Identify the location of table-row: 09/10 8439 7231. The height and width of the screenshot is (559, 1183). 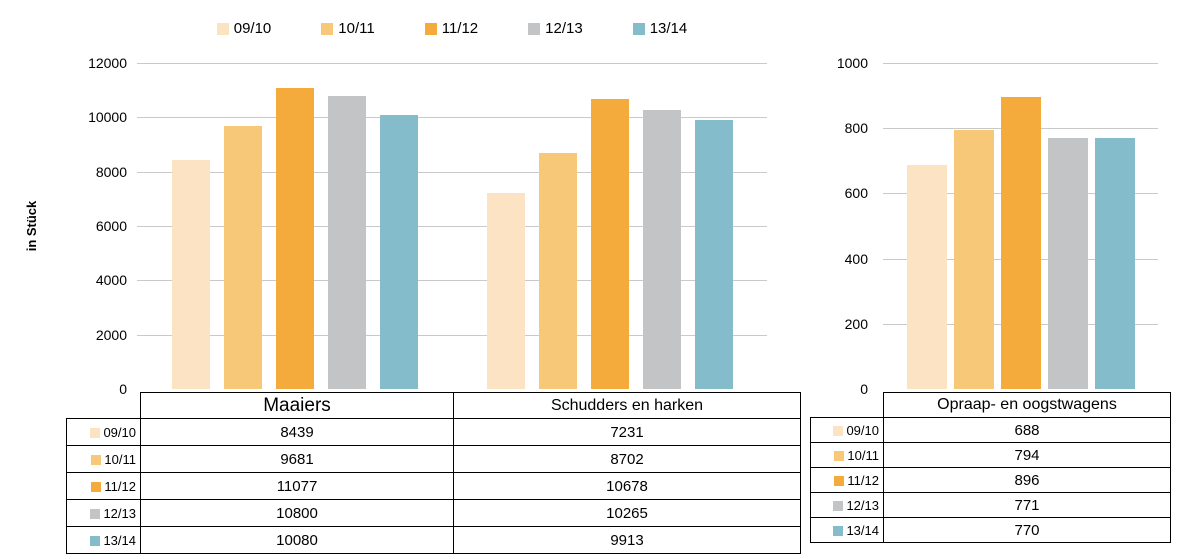
(433, 432).